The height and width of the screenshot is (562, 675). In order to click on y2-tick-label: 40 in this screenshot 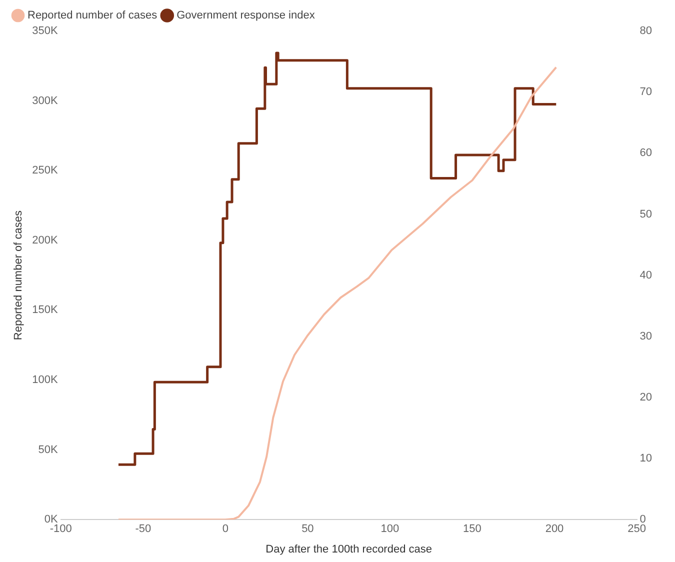, I will do `click(646, 275)`.